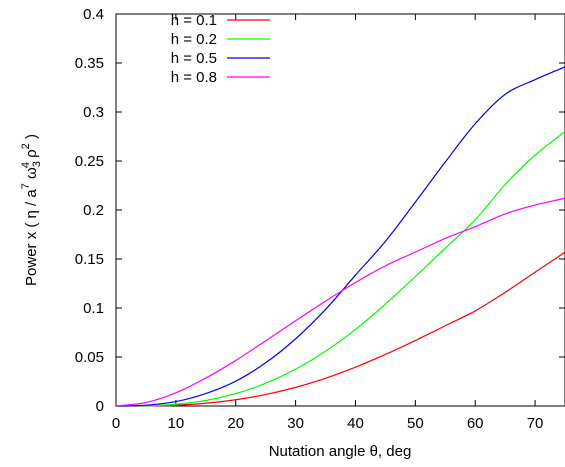 The image size is (565, 467). Describe the element at coordinates (194, 58) in the screenshot. I see `legend-label: h = 0.5` at that location.